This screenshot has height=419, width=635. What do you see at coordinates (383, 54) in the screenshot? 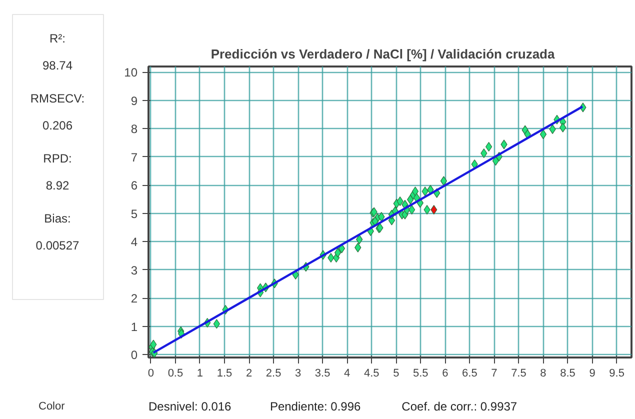
I see `chart-title: Predicción vs Verdadero / NaCl [%] / Validación cruzada` at bounding box center [383, 54].